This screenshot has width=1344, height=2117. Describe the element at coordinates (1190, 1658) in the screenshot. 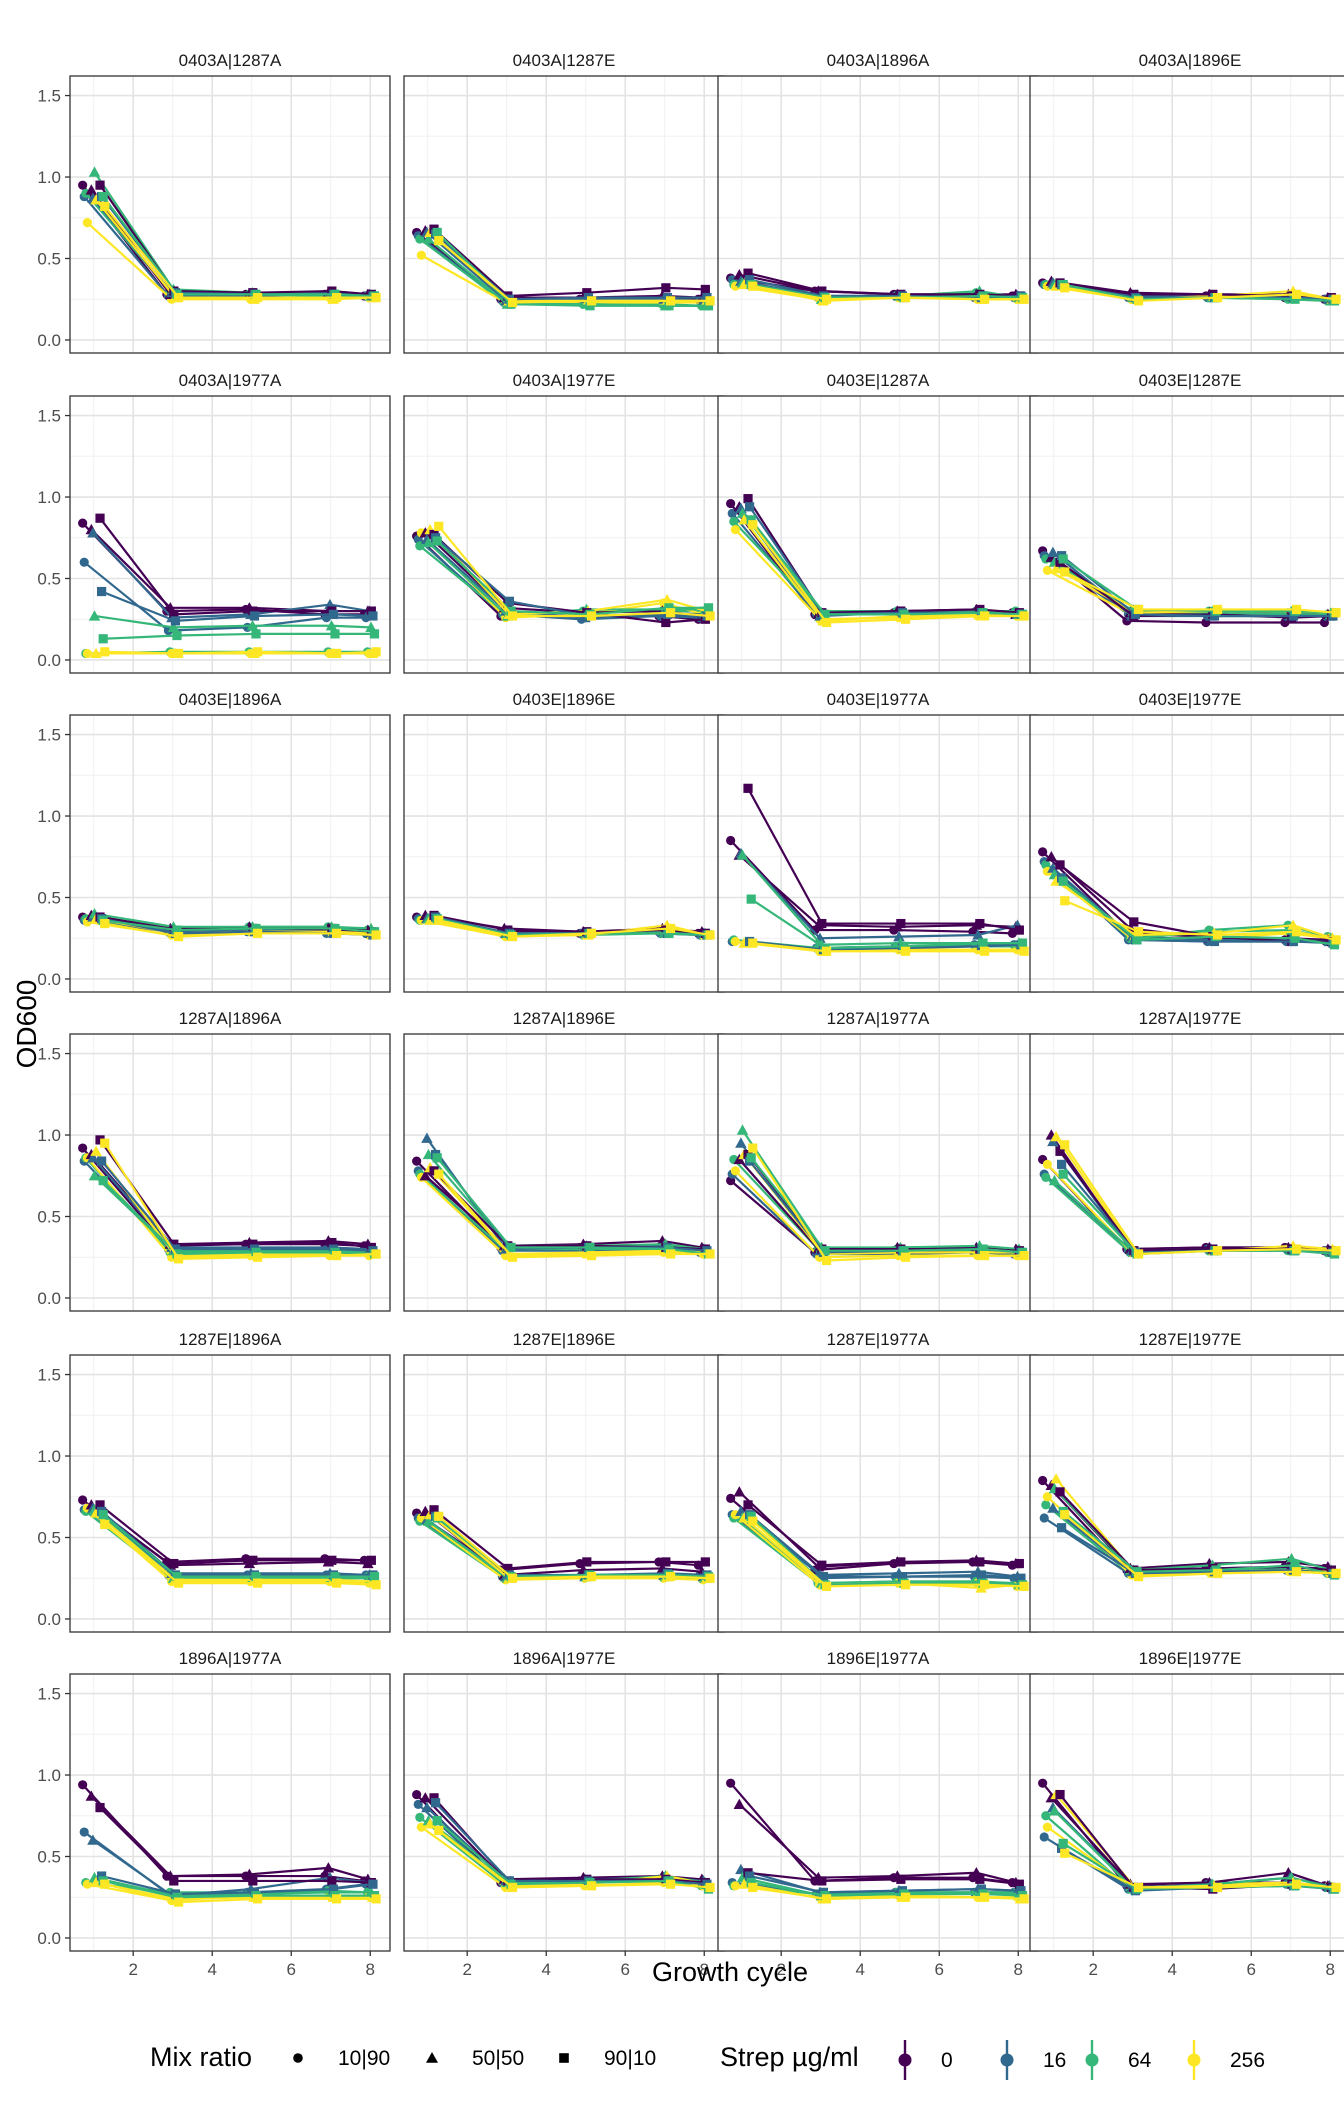

I see `facet-title: 1896E|1977E` at that location.